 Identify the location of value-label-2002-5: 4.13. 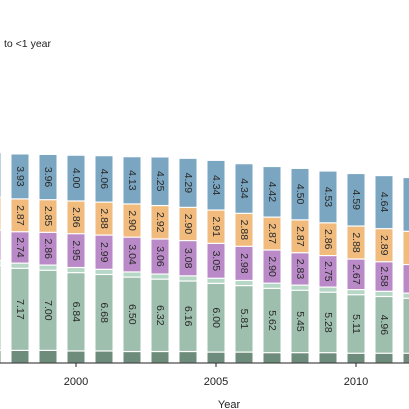
(132, 180).